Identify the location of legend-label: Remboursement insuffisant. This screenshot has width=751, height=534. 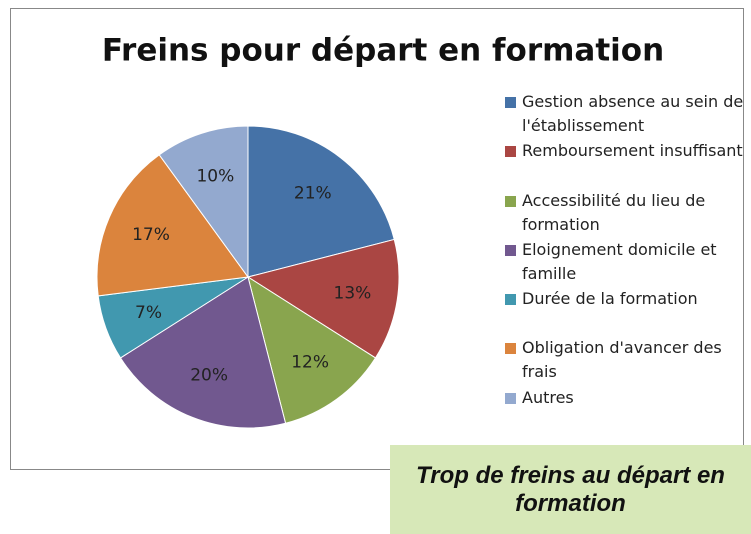
(632, 151).